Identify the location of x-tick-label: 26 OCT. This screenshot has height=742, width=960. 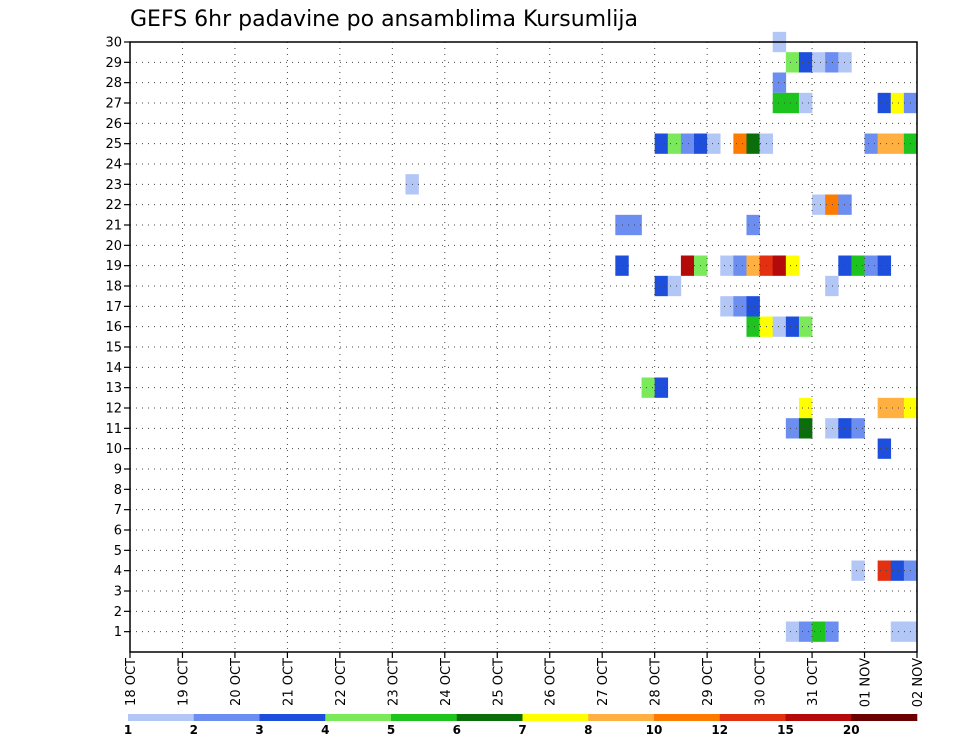
(551, 682).